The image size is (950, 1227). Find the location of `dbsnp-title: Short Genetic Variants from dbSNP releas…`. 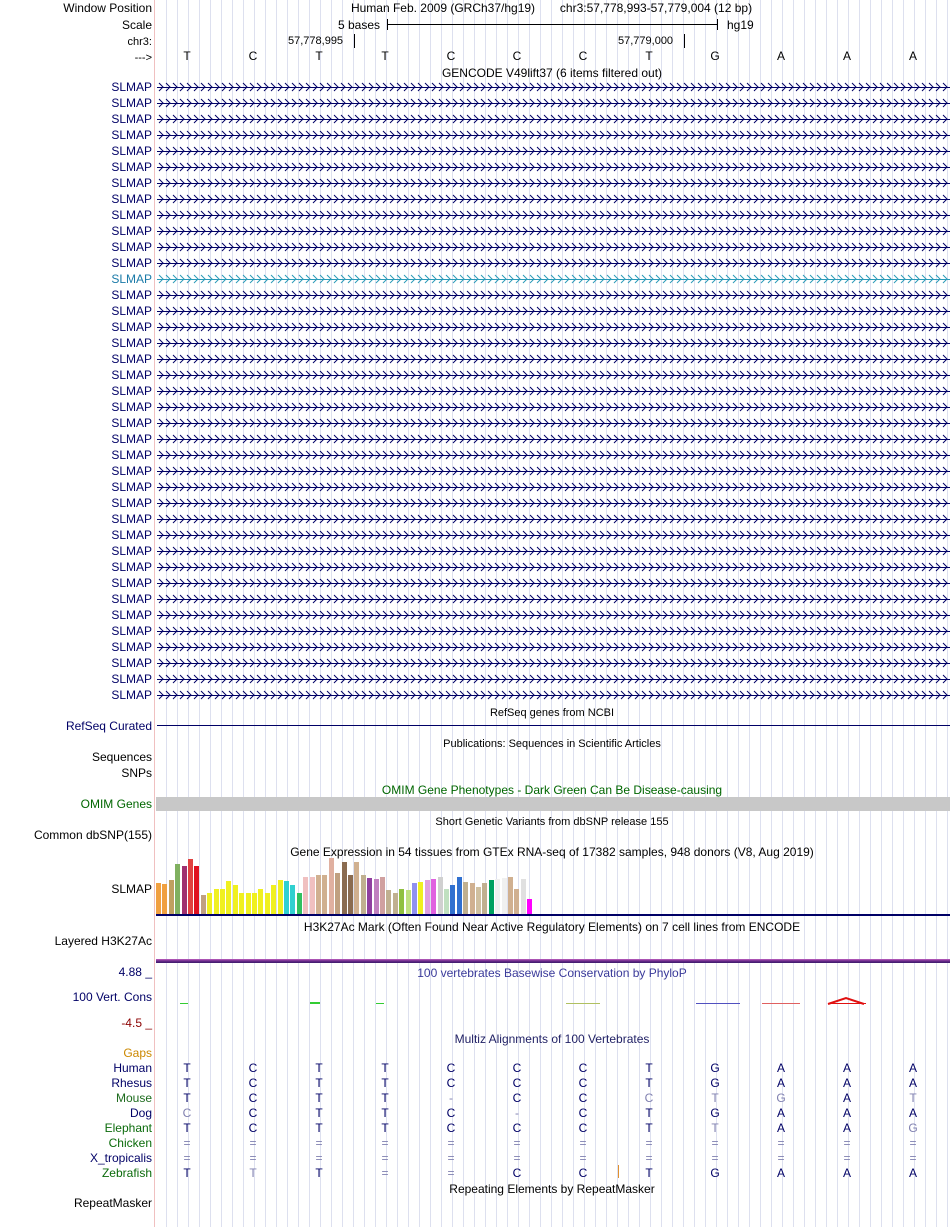

dbsnp-title: Short Genetic Variants from dbSNP releas… is located at coordinates (552, 822).